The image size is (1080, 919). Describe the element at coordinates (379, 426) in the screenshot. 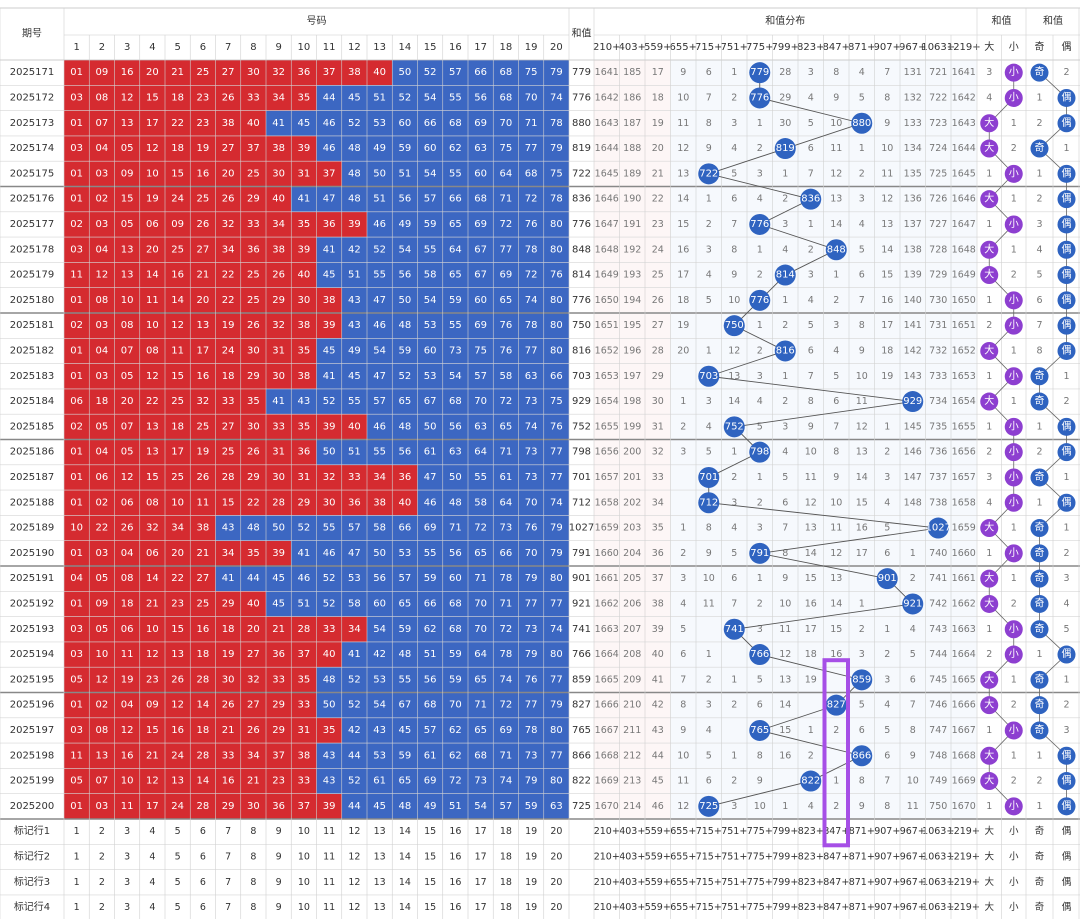

I see `number-value: 46` at that location.